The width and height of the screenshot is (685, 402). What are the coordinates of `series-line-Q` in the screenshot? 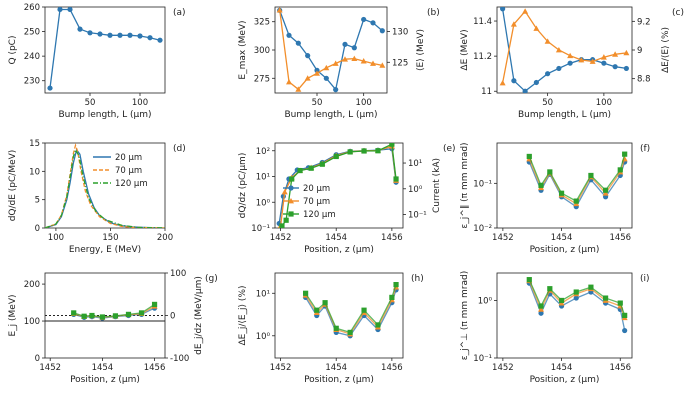 It's located at (105, 48).